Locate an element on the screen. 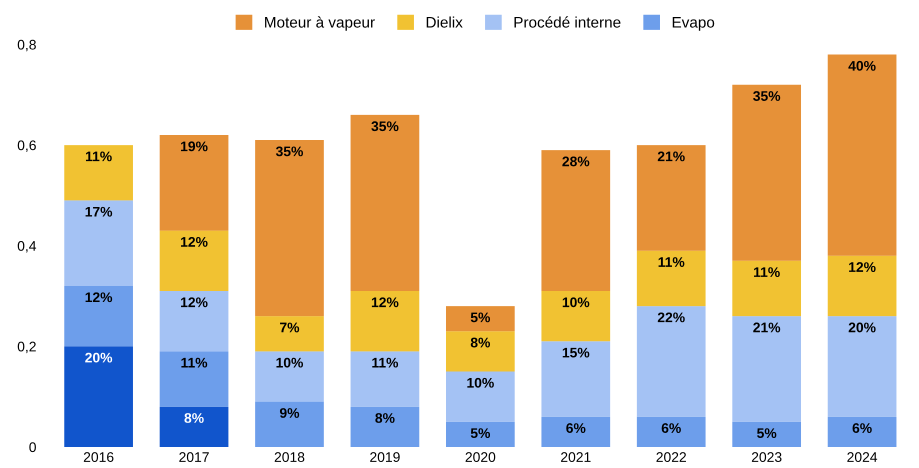 The width and height of the screenshot is (919, 468). x-tick-label: 2018 is located at coordinates (289, 457).